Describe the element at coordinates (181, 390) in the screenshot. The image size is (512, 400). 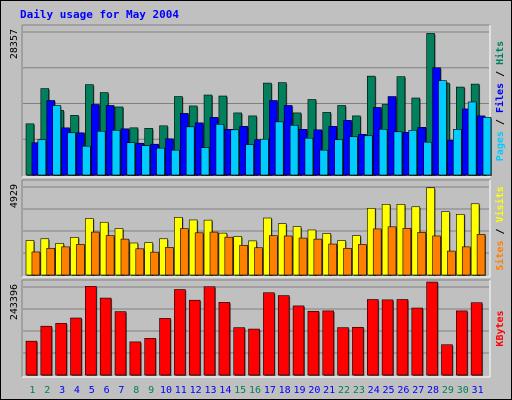
I see `x-tick-label-11: 11` at that location.